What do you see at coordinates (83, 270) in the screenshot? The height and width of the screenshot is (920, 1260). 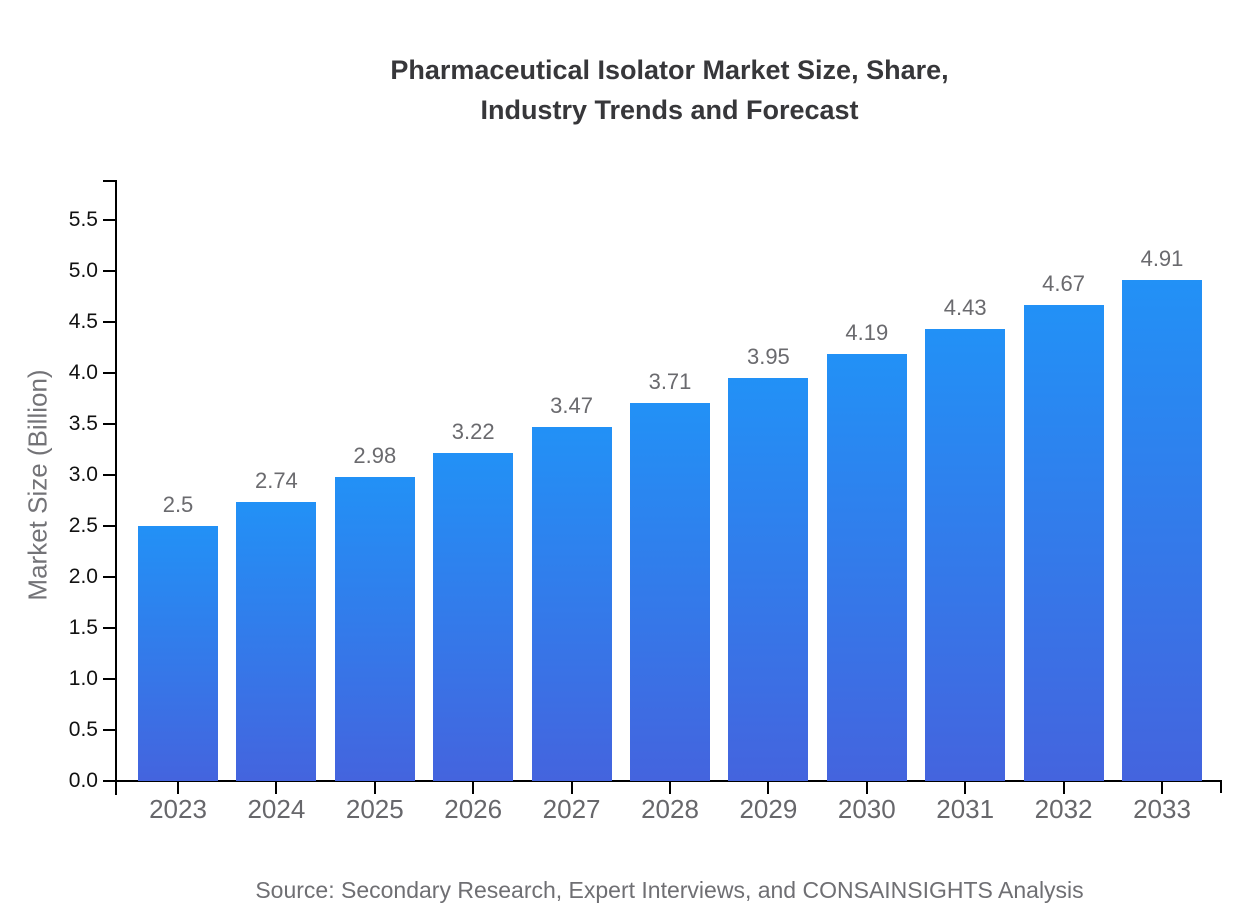 I see `y-tick-label: 5.0` at bounding box center [83, 270].